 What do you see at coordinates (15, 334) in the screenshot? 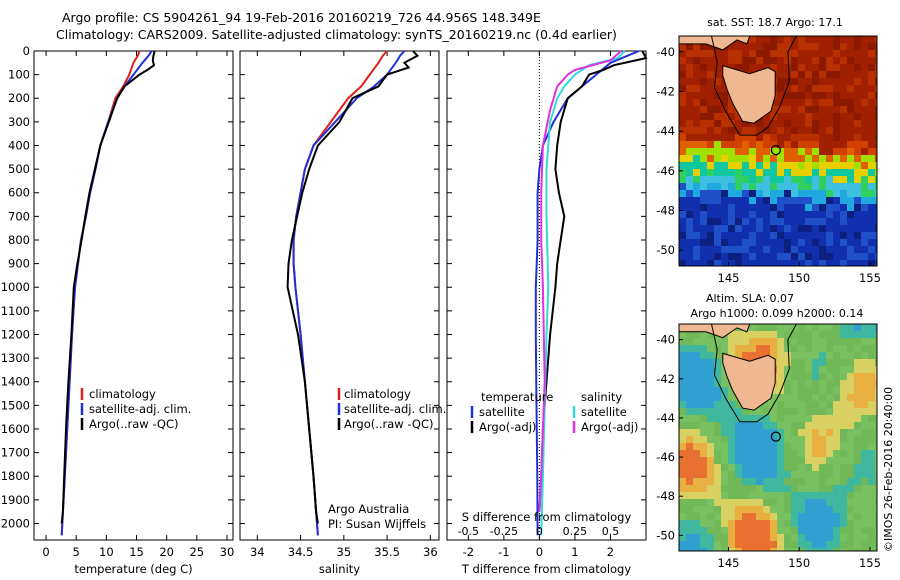
I see `temperature-ytick-label: 1200` at bounding box center [15, 334].